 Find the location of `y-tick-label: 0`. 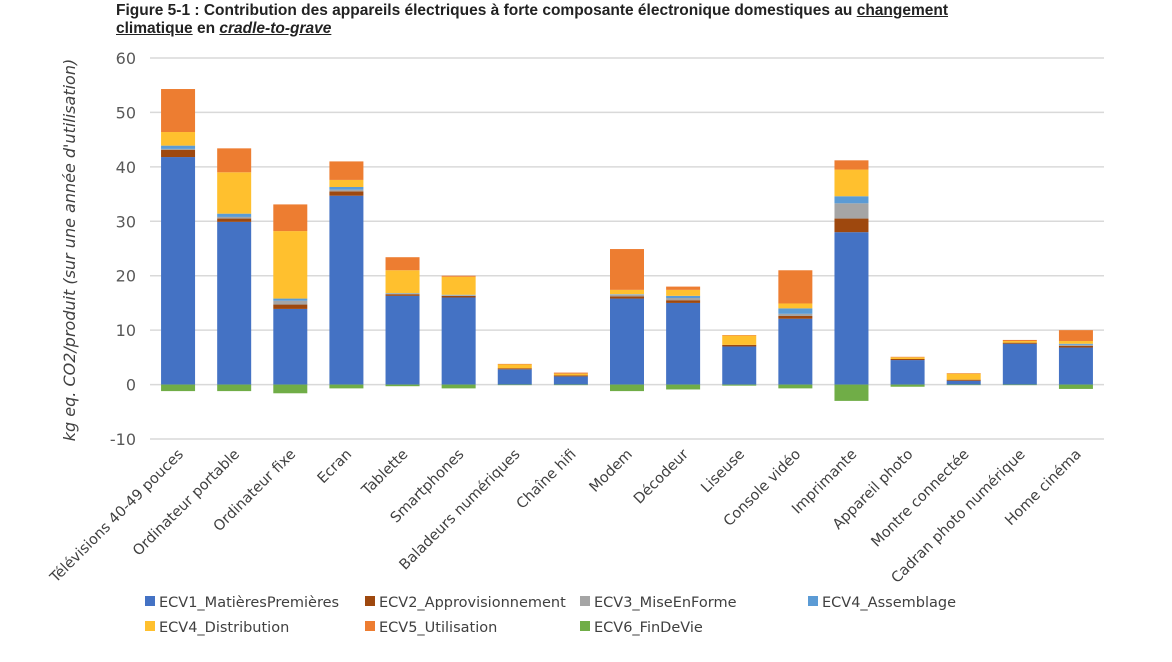

y-tick-label: 0 is located at coordinates (131, 385).